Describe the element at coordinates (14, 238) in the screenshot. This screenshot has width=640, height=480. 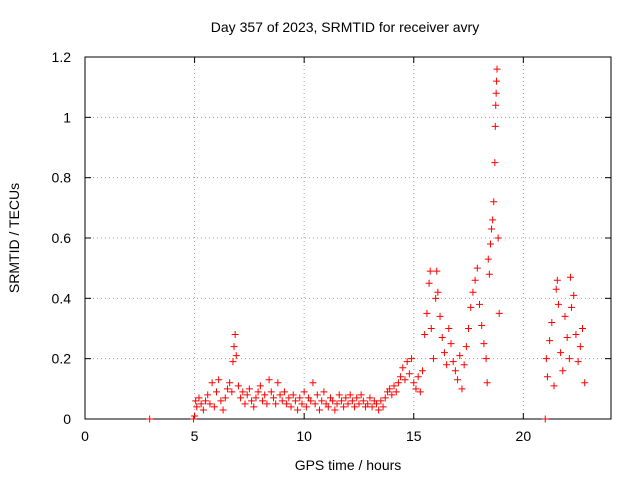
I see `y-axis-label: SRMTID / TECUs` at that location.